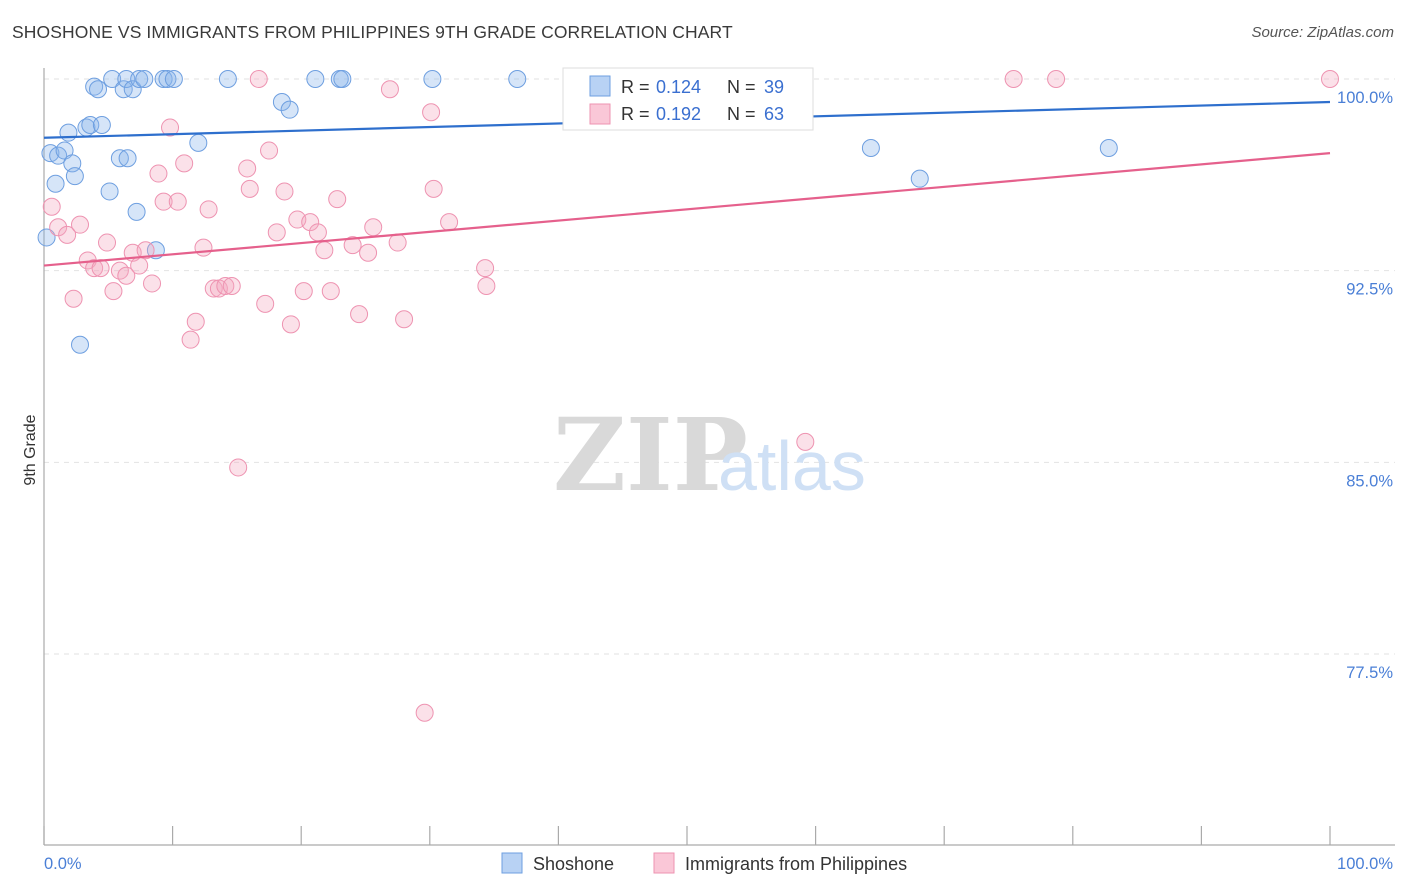  Describe the element at coordinates (63, 864) in the screenshot. I see `x-tick-label: 0.0%` at that location.